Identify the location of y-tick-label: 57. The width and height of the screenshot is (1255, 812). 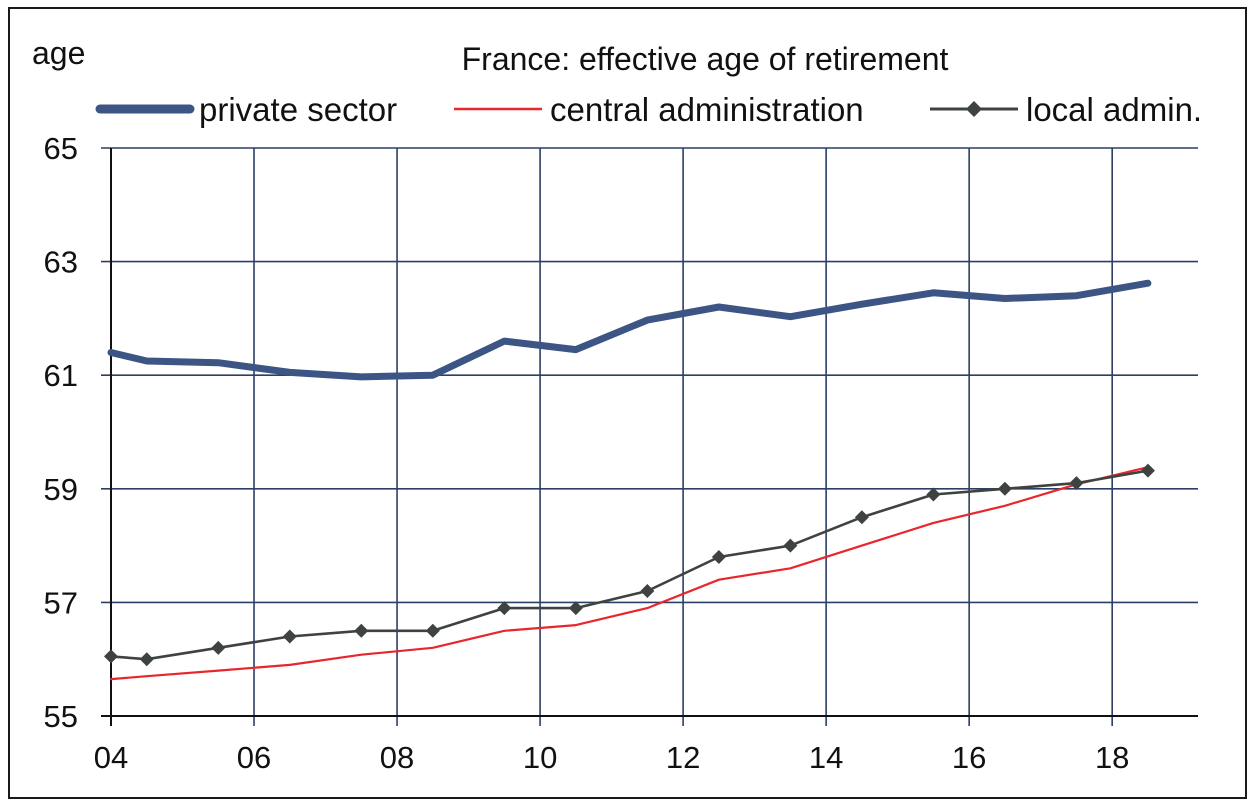
(61, 602).